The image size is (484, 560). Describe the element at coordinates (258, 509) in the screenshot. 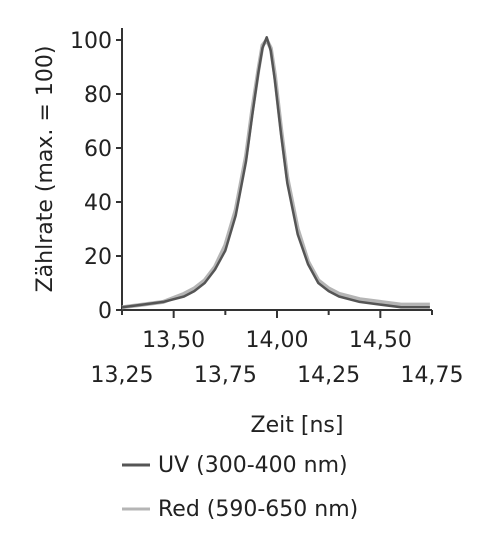

I see `legend-label: Red (590-650 nm)` at that location.